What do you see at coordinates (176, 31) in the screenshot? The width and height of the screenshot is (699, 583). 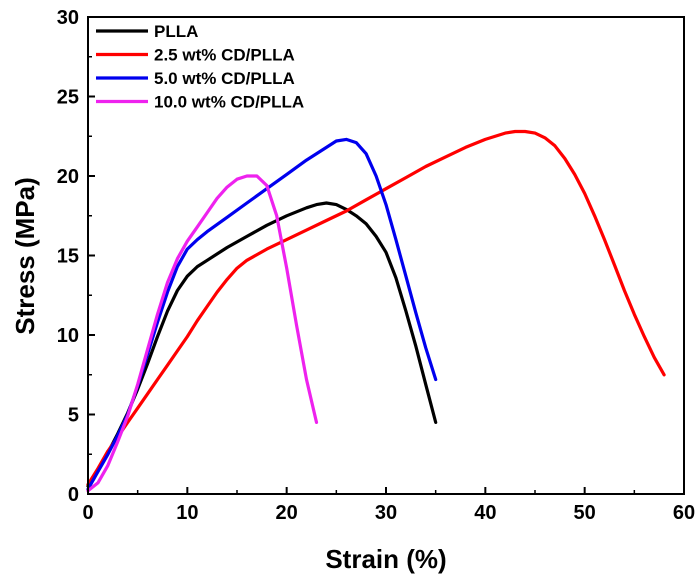 I see `legend-label-0: PLLA` at bounding box center [176, 31].